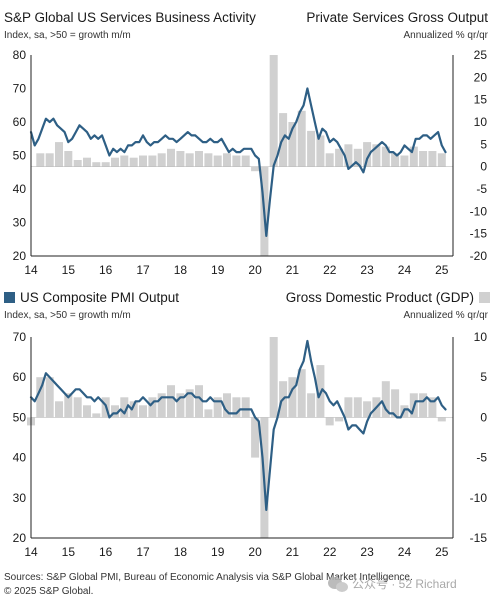  I want to click on panel-2-right-tick: -5, so click(481, 458).